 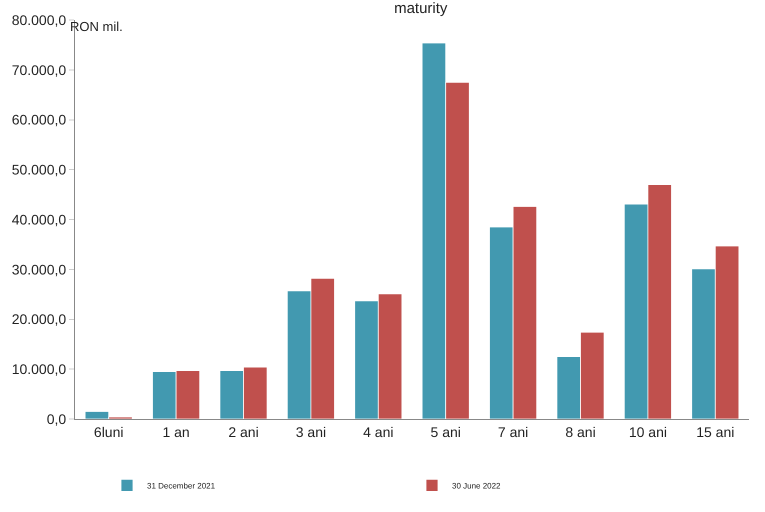 What do you see at coordinates (176, 432) in the screenshot?
I see `x-tick-label: 1 an` at bounding box center [176, 432].